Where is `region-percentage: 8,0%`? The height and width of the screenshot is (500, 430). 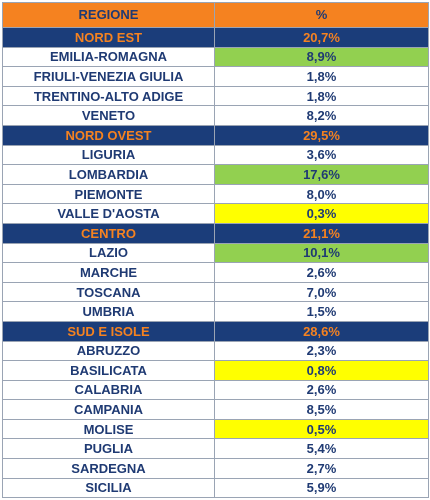
region-percentage: 8,0% is located at coordinates (321, 194).